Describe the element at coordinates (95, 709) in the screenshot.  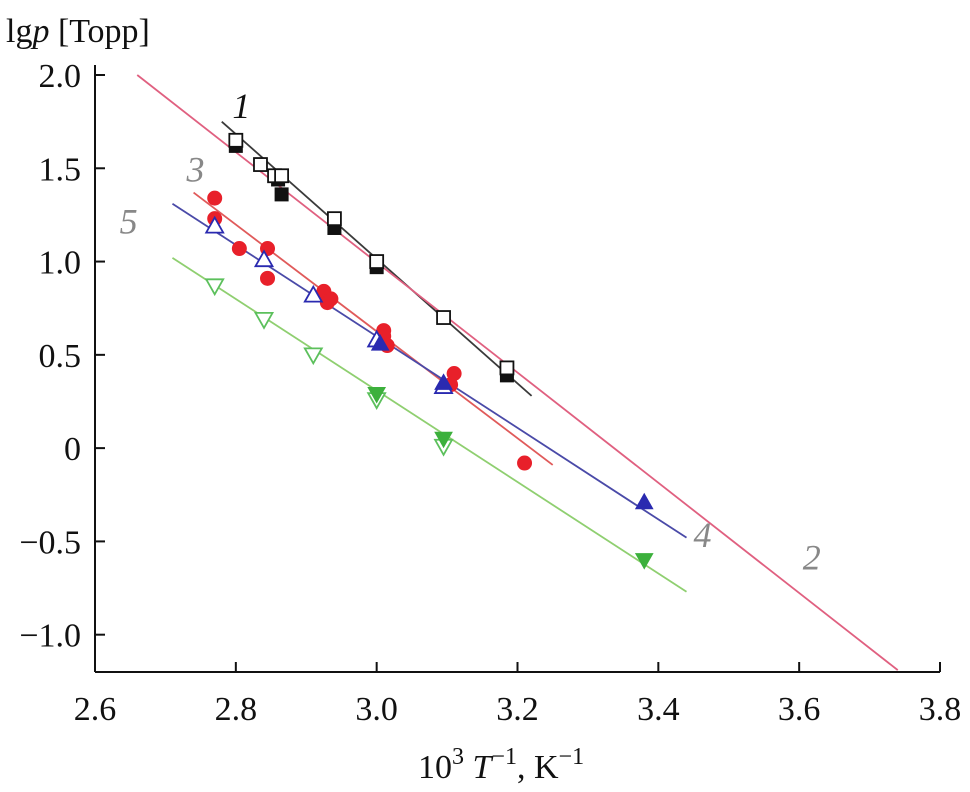
I see `x-tick-label: 2.6` at that location.